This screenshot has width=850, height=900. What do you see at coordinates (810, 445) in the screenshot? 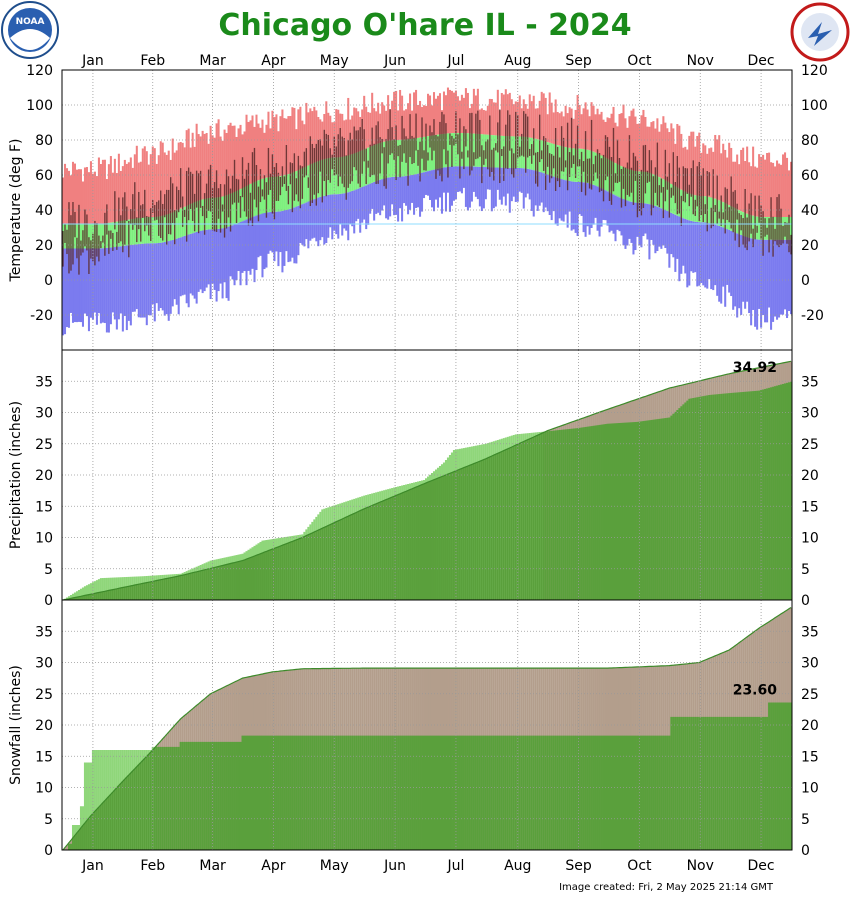
I see `ytick-right-precipitation-25: 25` at bounding box center [810, 445].